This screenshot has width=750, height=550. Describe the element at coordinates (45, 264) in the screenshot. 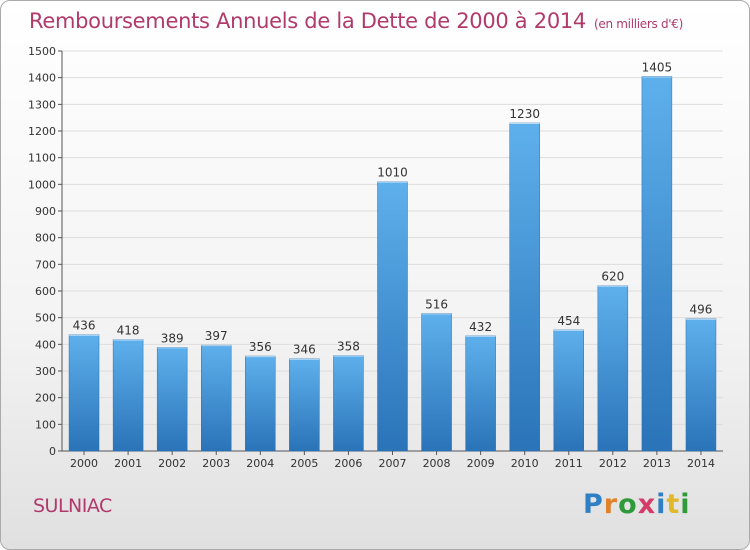

I see `y-tick-label: 700` at that location.